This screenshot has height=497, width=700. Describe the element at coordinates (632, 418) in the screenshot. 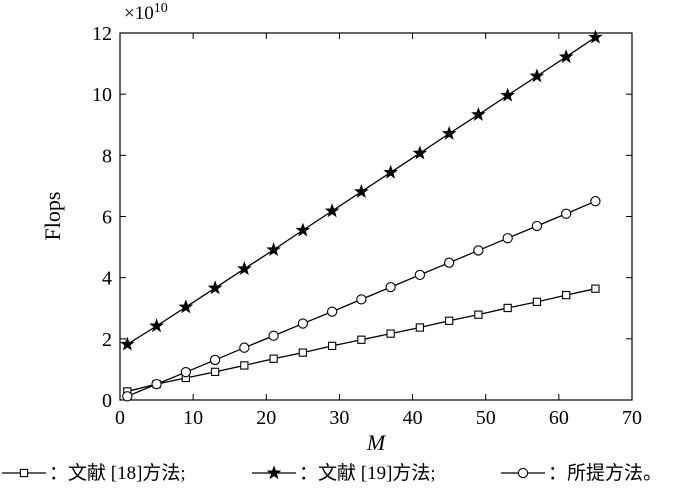

I see `x-tick-label: 70` at that location.